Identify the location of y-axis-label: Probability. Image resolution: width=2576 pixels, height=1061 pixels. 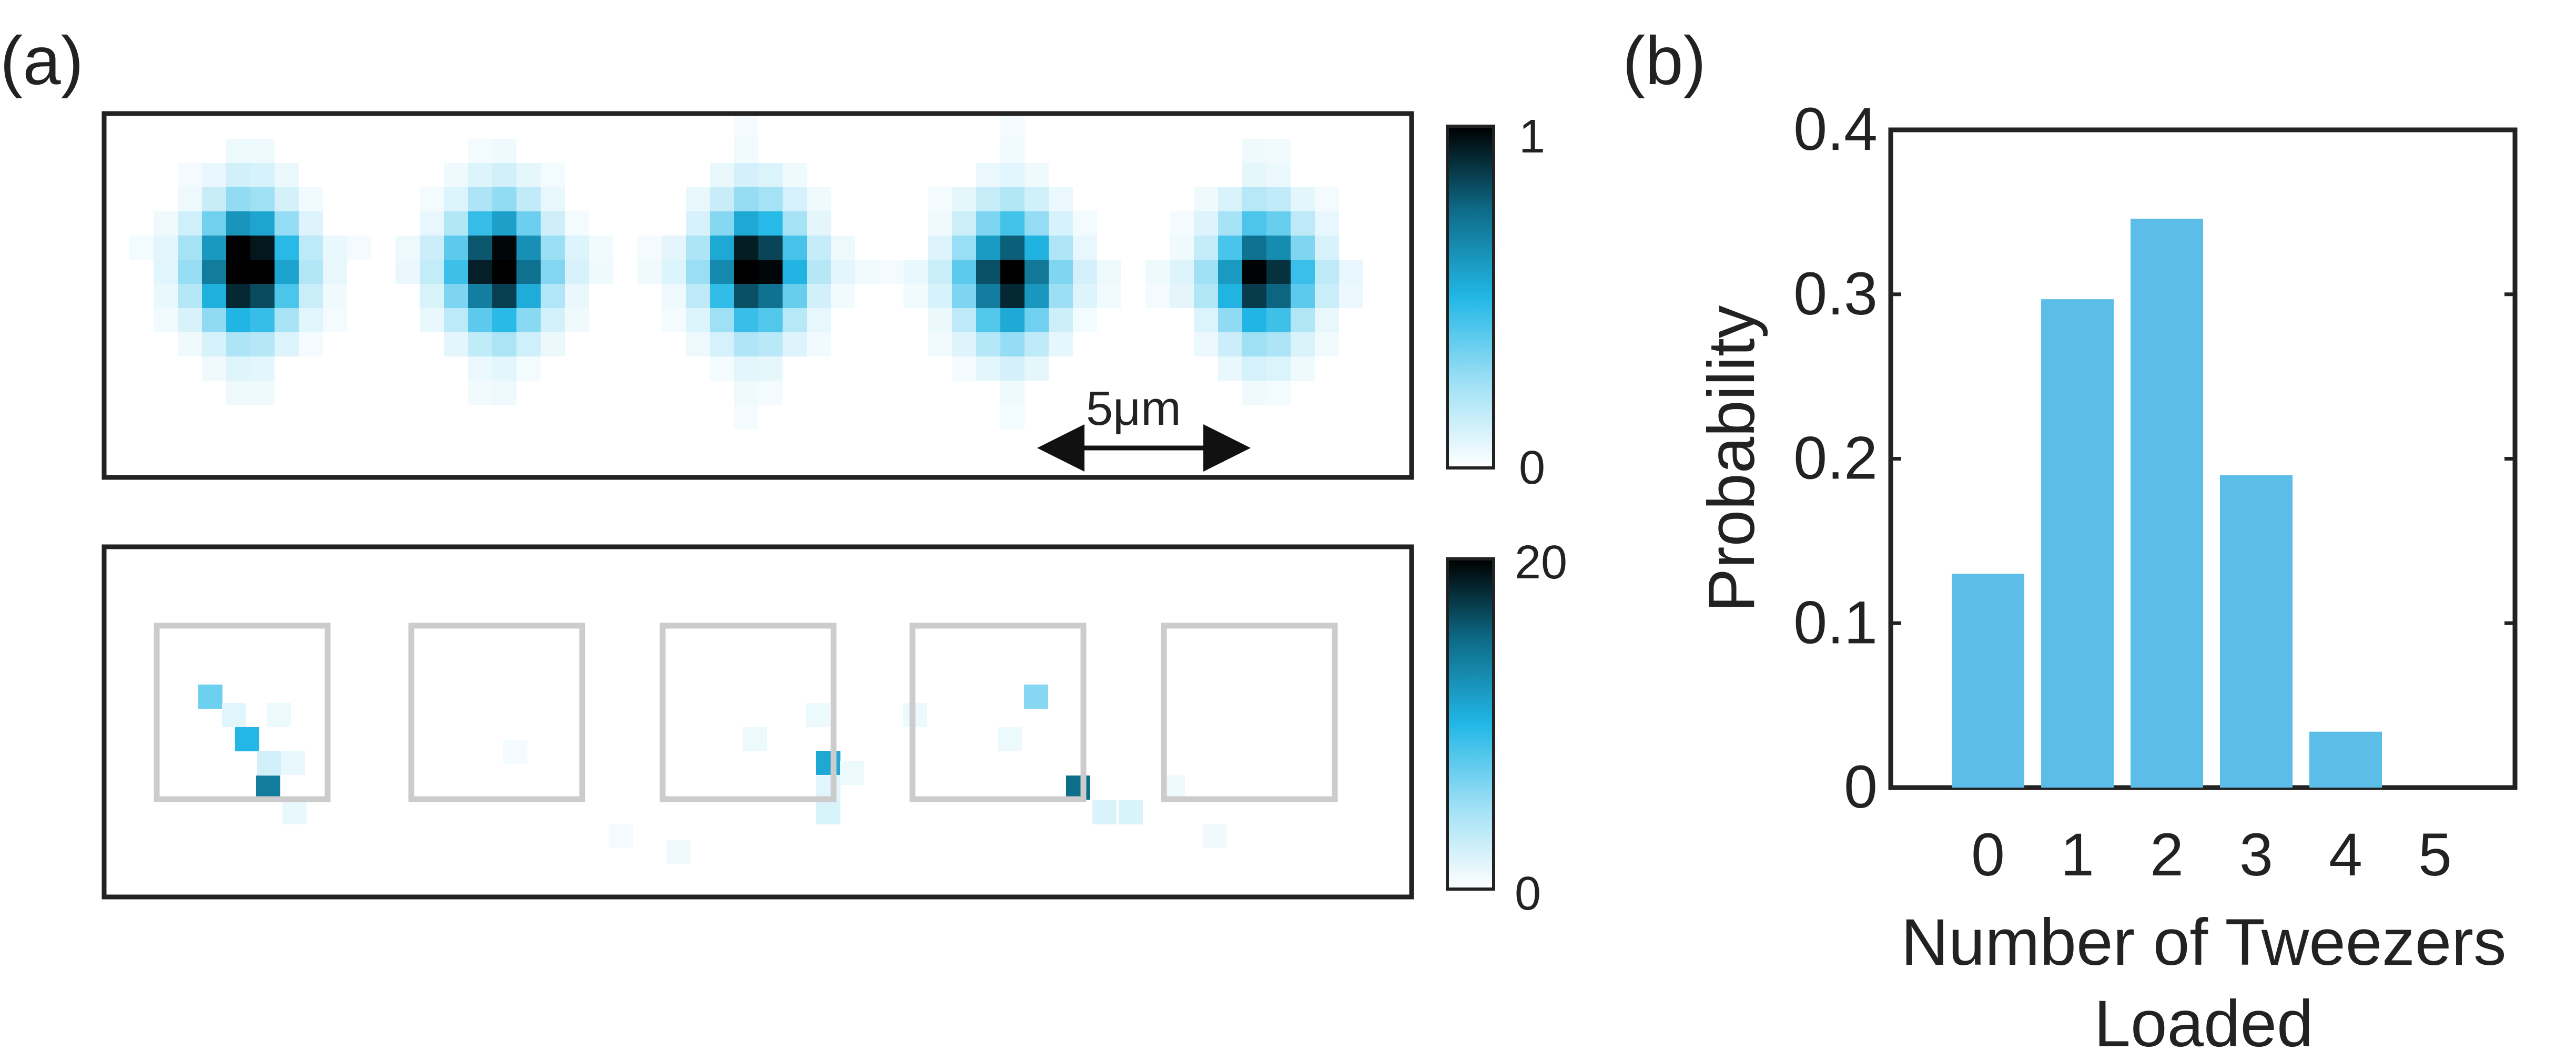
(1732, 458).